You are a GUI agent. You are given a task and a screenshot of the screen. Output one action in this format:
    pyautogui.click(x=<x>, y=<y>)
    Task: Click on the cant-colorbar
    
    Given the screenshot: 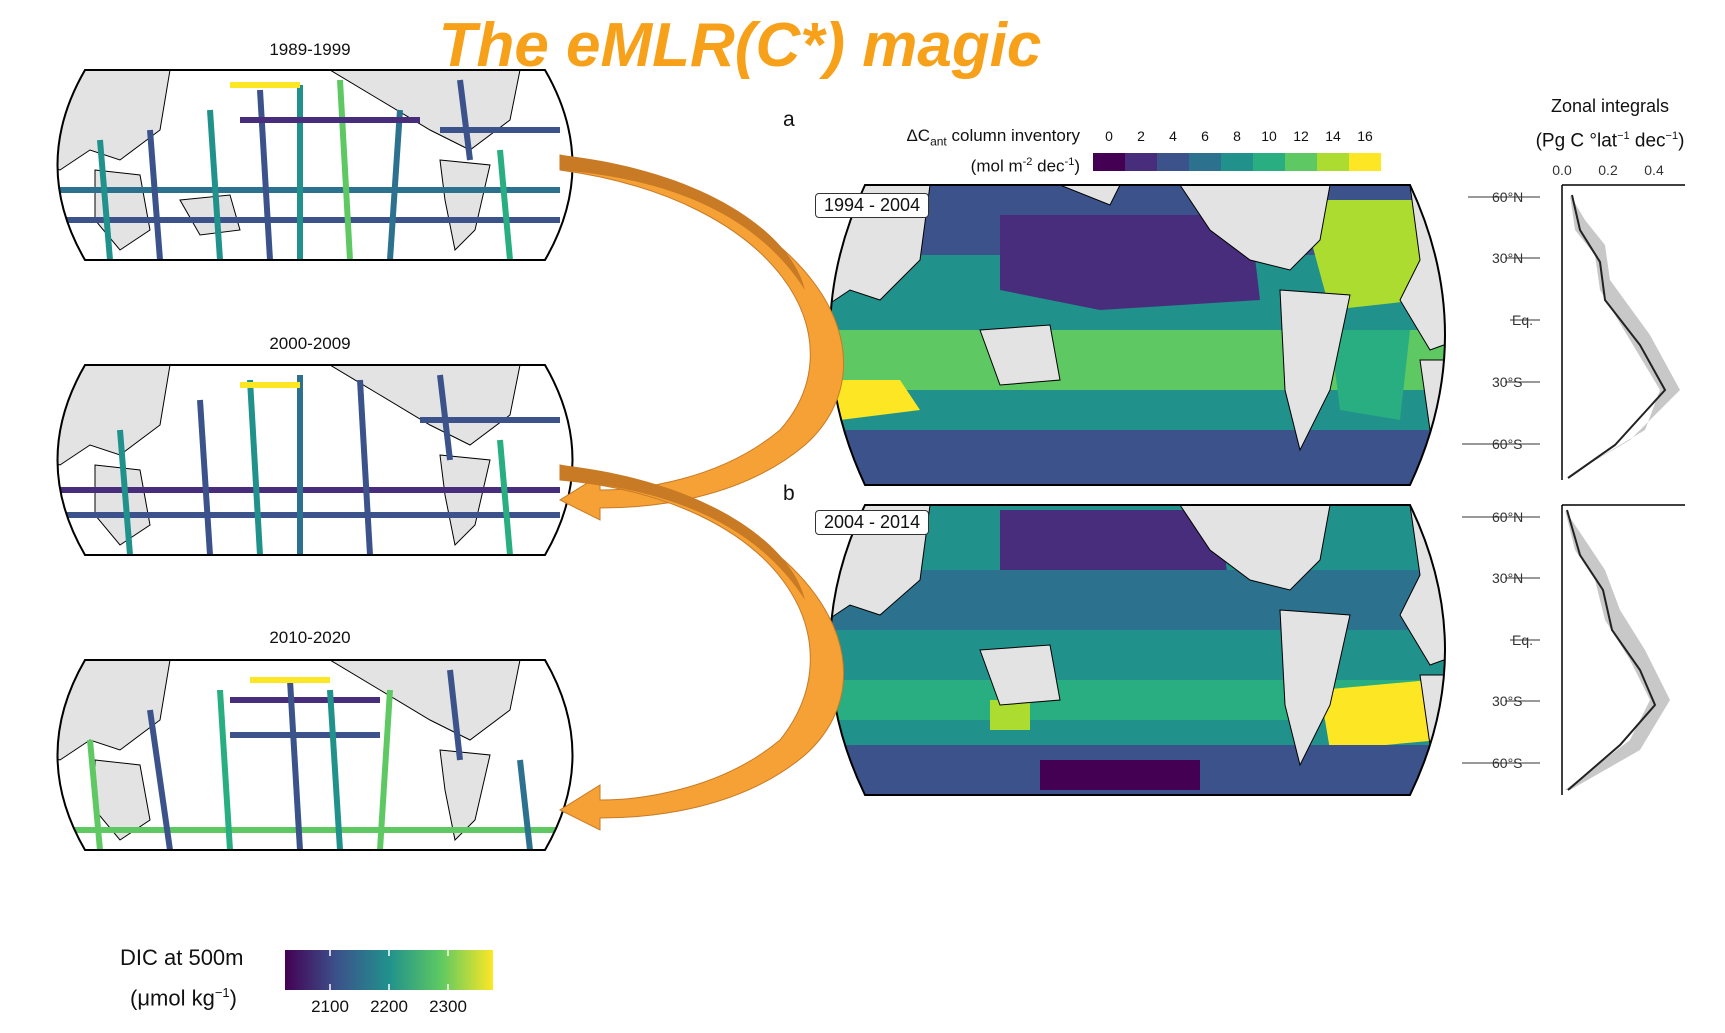 What is the action you would take?
    pyautogui.click(x=1237, y=162)
    